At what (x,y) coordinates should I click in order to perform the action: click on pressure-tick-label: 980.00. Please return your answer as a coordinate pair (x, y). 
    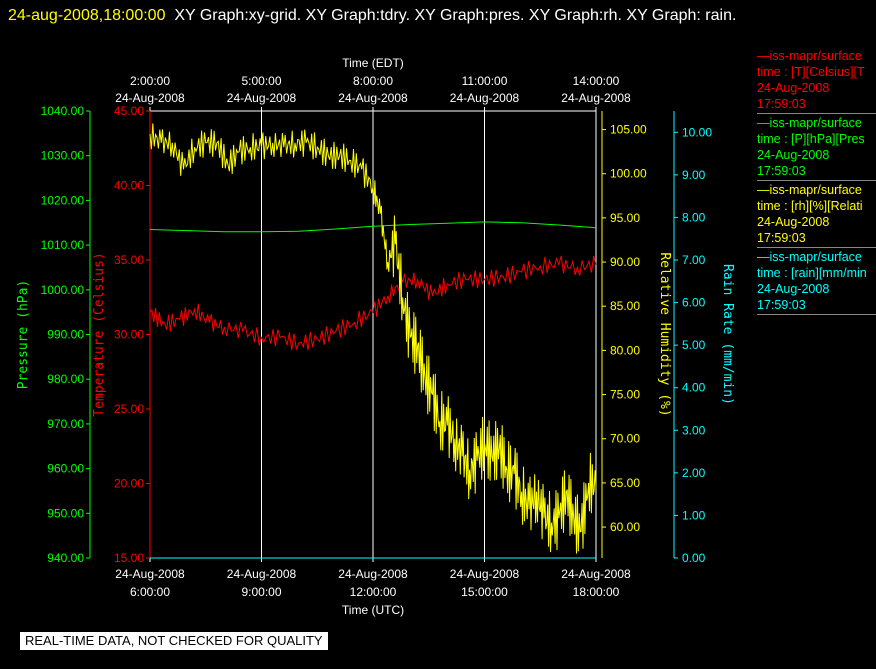
    Looking at the image, I should click on (65, 379).